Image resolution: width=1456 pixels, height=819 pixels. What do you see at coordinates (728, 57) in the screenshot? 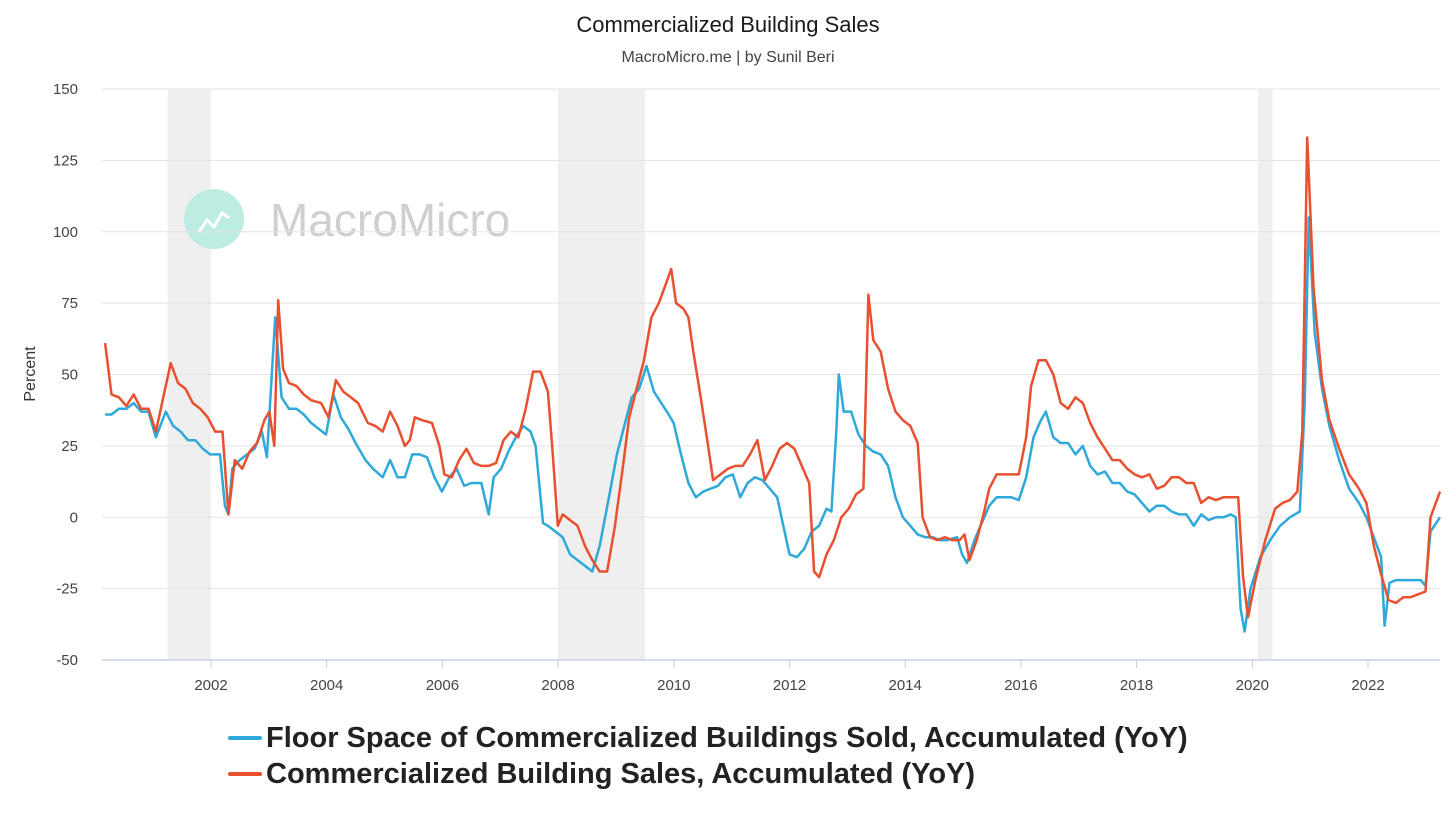
I see `chart-subtitle: MacroMicro.me | by Sunil Beri` at bounding box center [728, 57].